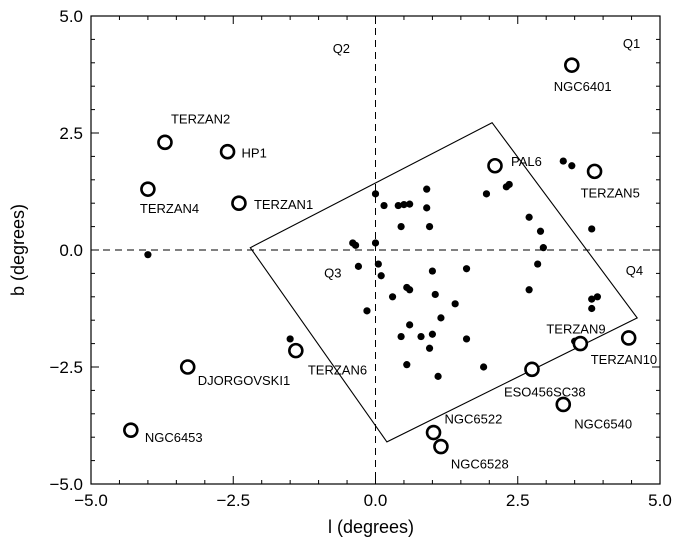  Describe the element at coordinates (341, 48) in the screenshot. I see `quadrant-label: Q2` at that location.